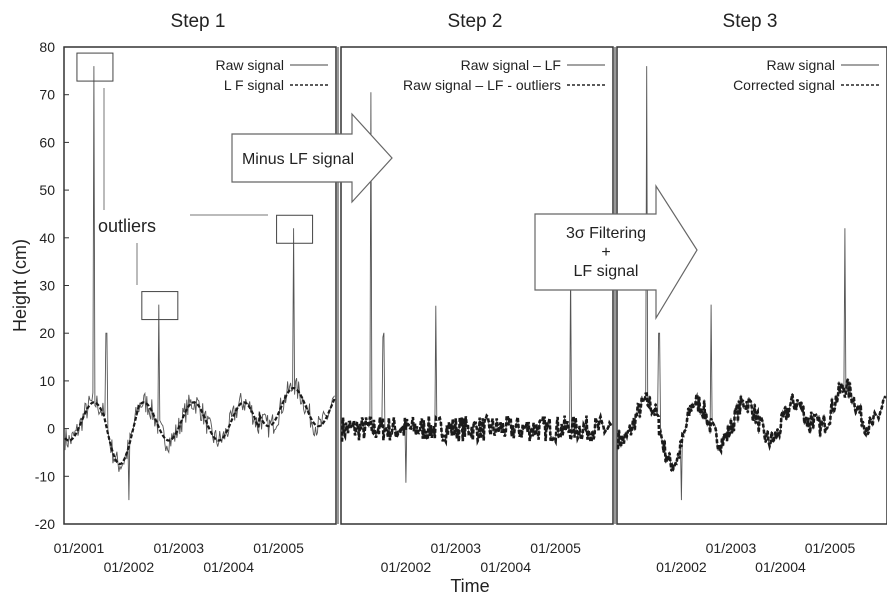 Image resolution: width=887 pixels, height=597 pixels. What do you see at coordinates (606, 233) in the screenshot?
I see `arrow-filtering-text-1: 3σ Filtering` at bounding box center [606, 233].